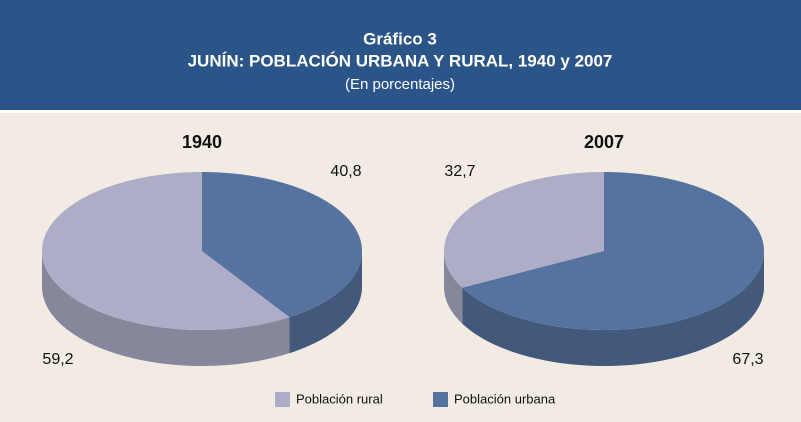 The width and height of the screenshot is (801, 422). Describe the element at coordinates (604, 142) in the screenshot. I see `pie-title: 2007` at that location.